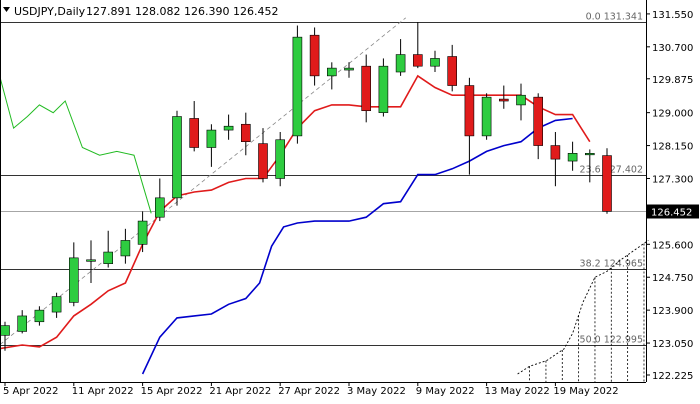 The width and height of the screenshot is (700, 404). Describe the element at coordinates (445, 391) in the screenshot. I see `x-tick-label: 9 May 2022` at that location.